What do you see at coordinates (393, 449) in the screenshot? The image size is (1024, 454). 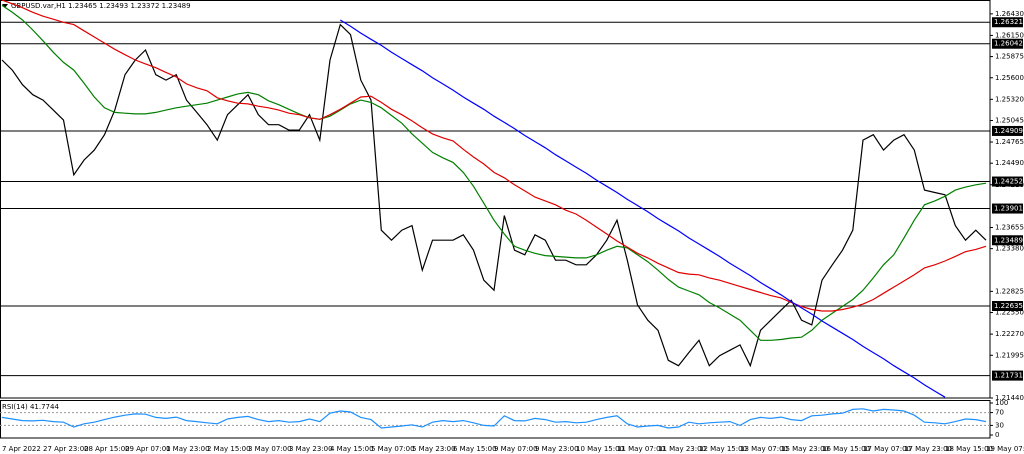 I see `x-tick-label: 5 May 07:00` at bounding box center [393, 449].